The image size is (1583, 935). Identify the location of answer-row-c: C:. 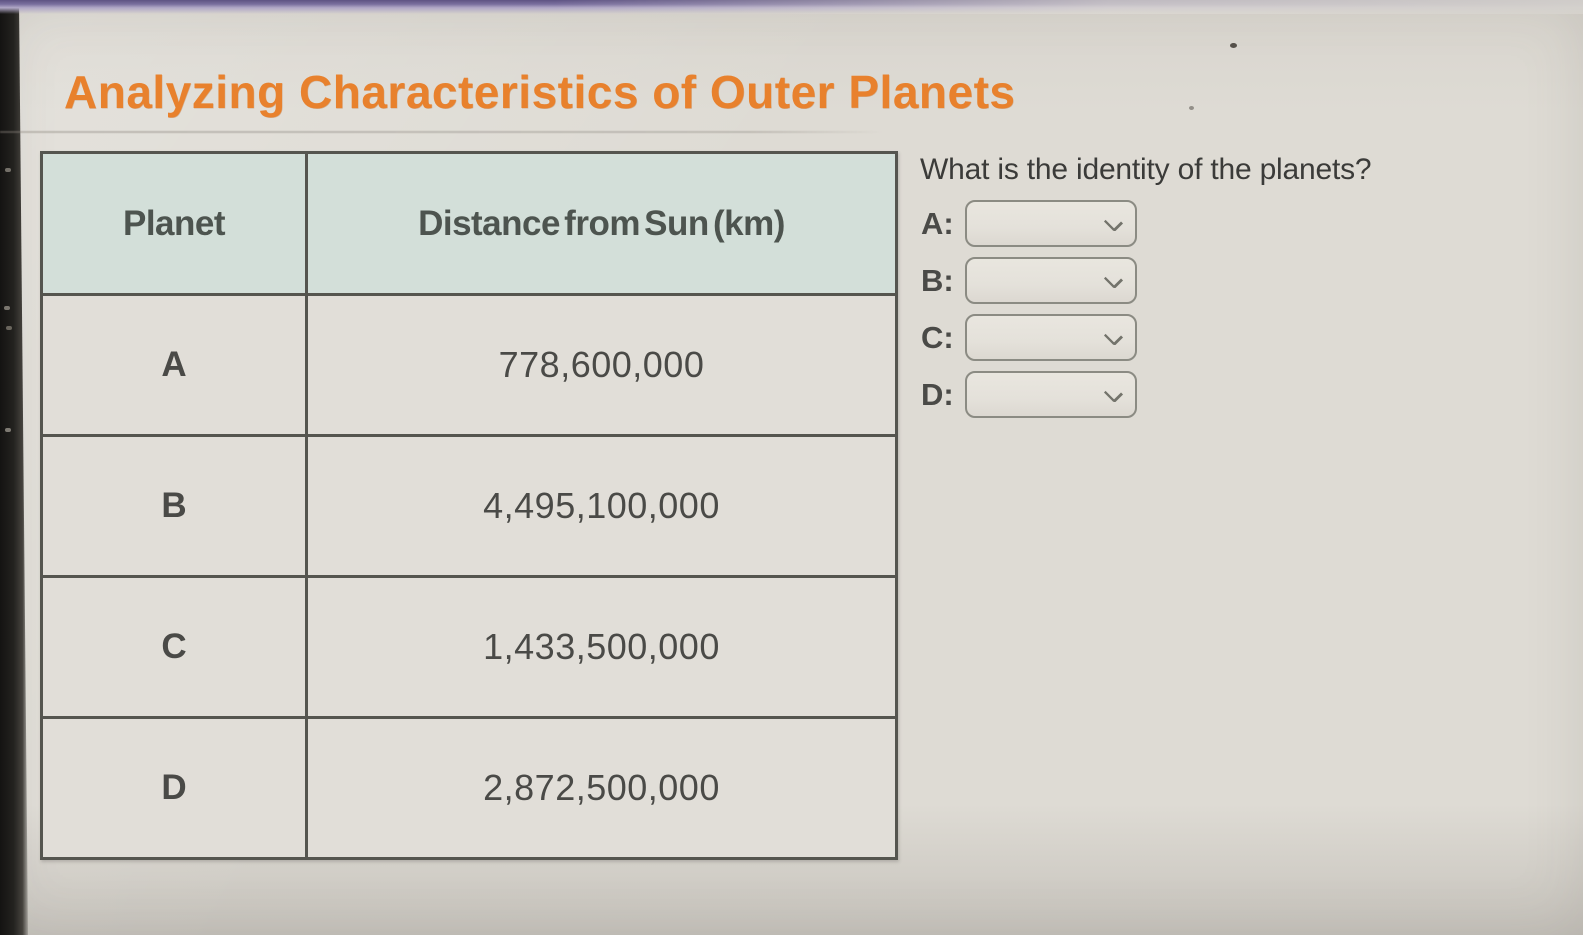
(1029, 337).